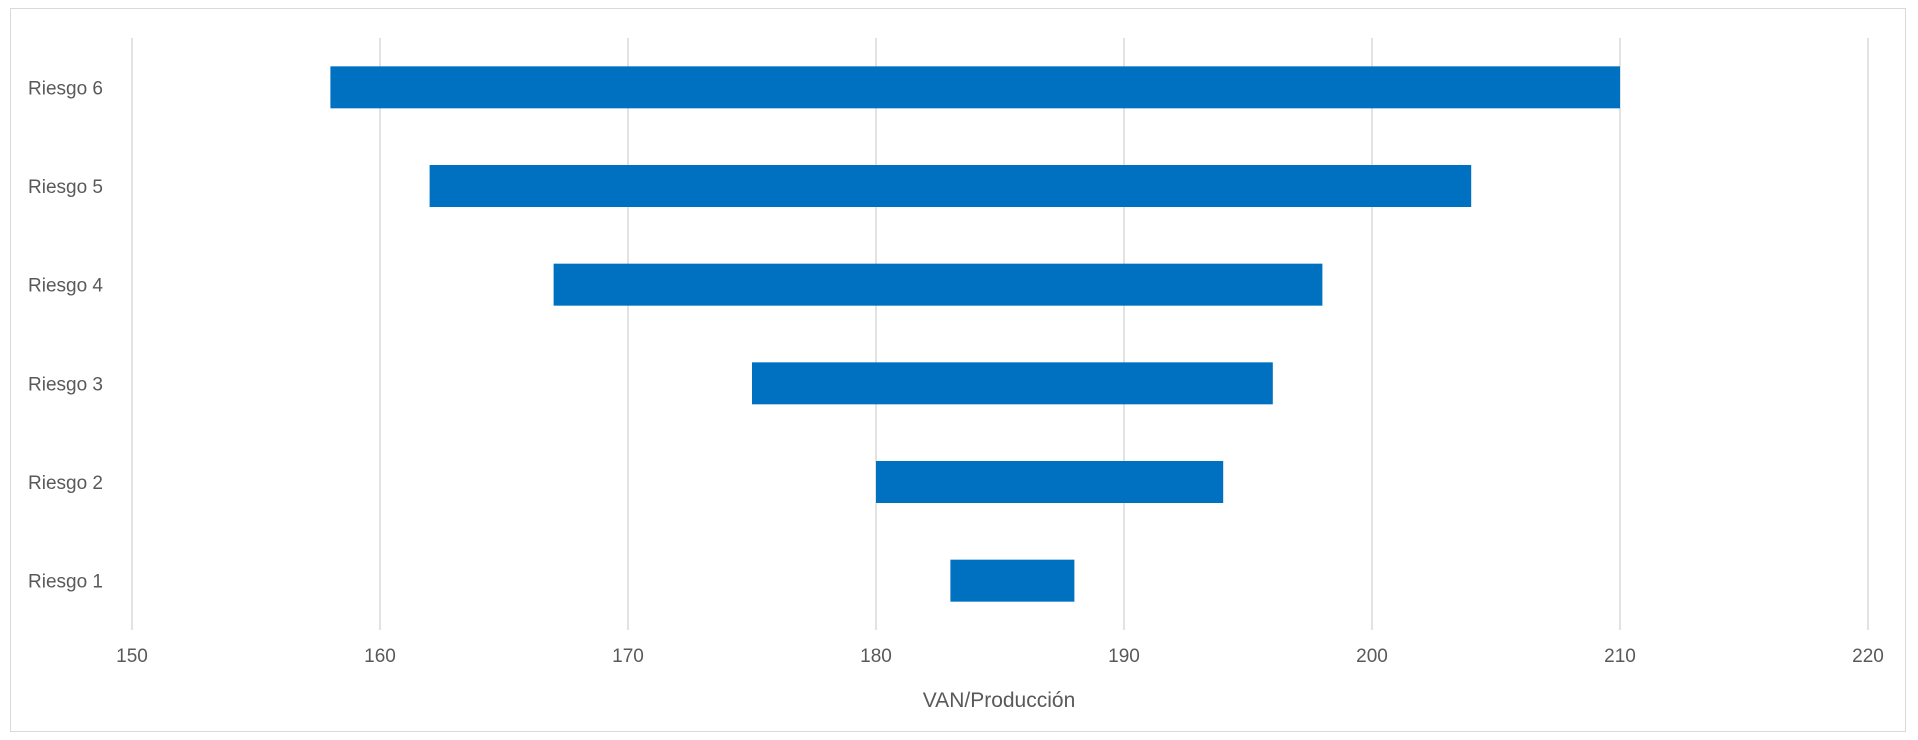 The image size is (1918, 740). Describe the element at coordinates (65, 286) in the screenshot. I see `category-label: Riesgo 4` at that location.